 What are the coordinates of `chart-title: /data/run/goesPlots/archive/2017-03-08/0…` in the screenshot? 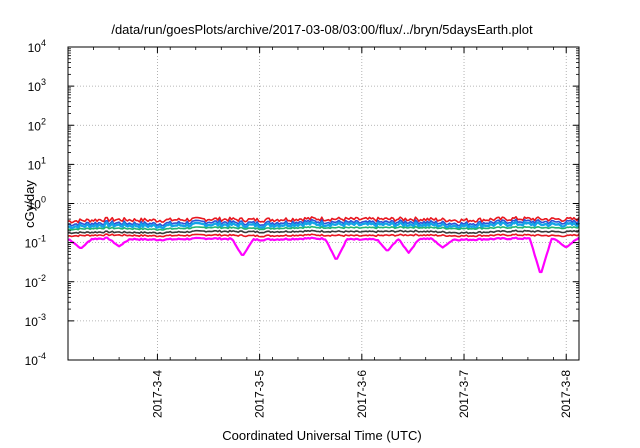 It's located at (322, 29).